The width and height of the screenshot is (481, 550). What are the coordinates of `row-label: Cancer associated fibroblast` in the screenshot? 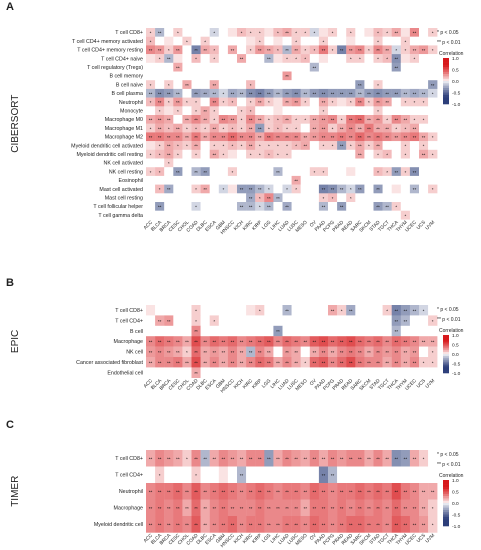 It's located at (109, 363).